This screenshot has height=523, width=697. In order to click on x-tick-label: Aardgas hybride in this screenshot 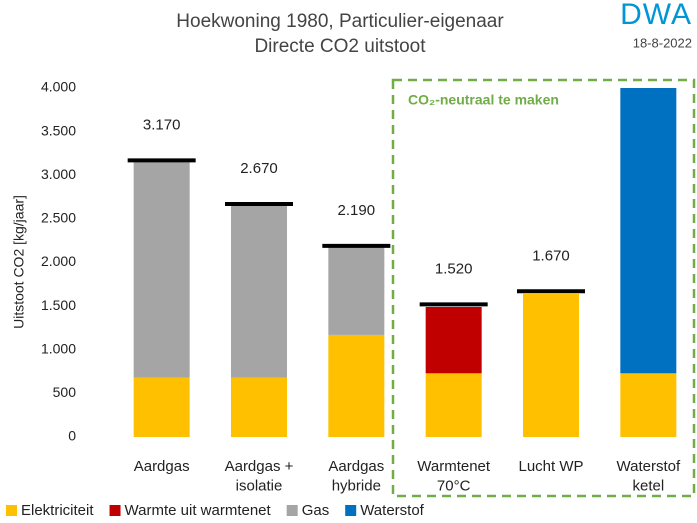, I will do `click(356, 476)`.